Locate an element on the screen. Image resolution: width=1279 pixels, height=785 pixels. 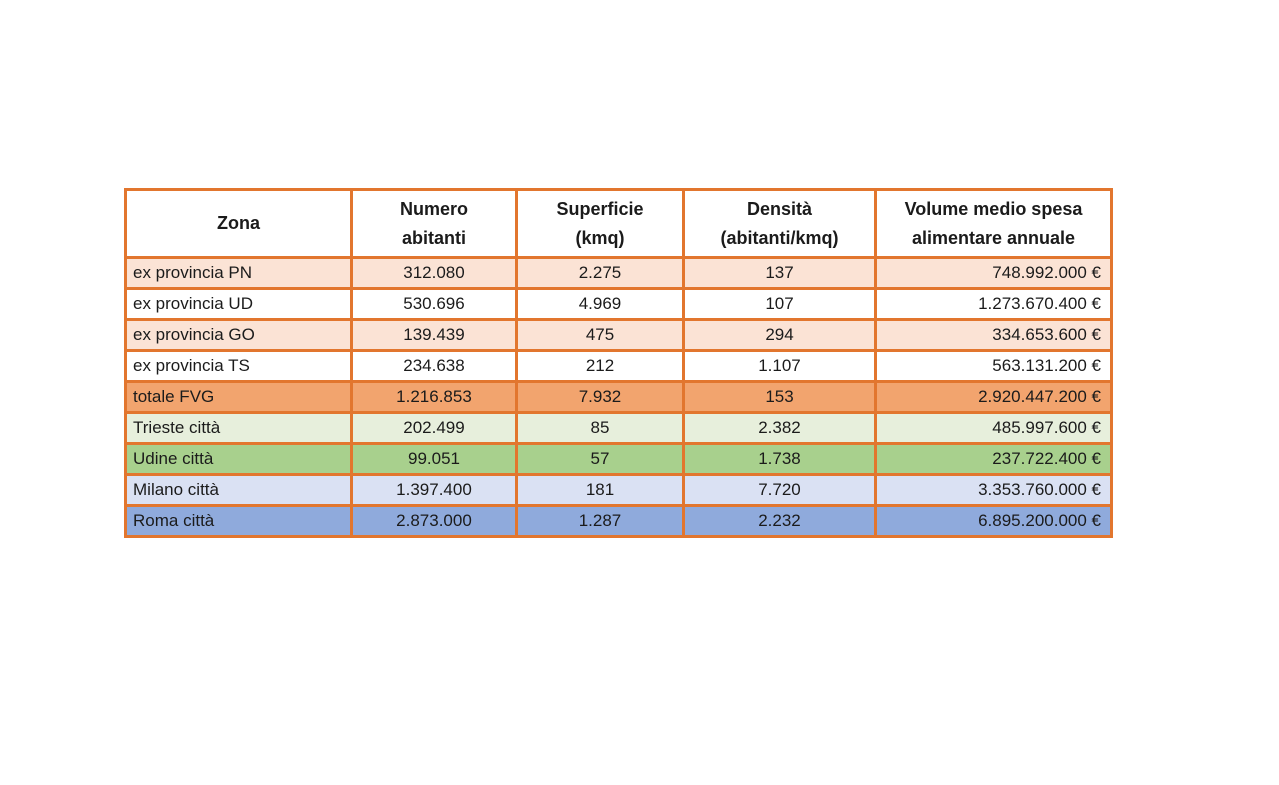
cell-numero-abitanti: 99.051 is located at coordinates (434, 459).